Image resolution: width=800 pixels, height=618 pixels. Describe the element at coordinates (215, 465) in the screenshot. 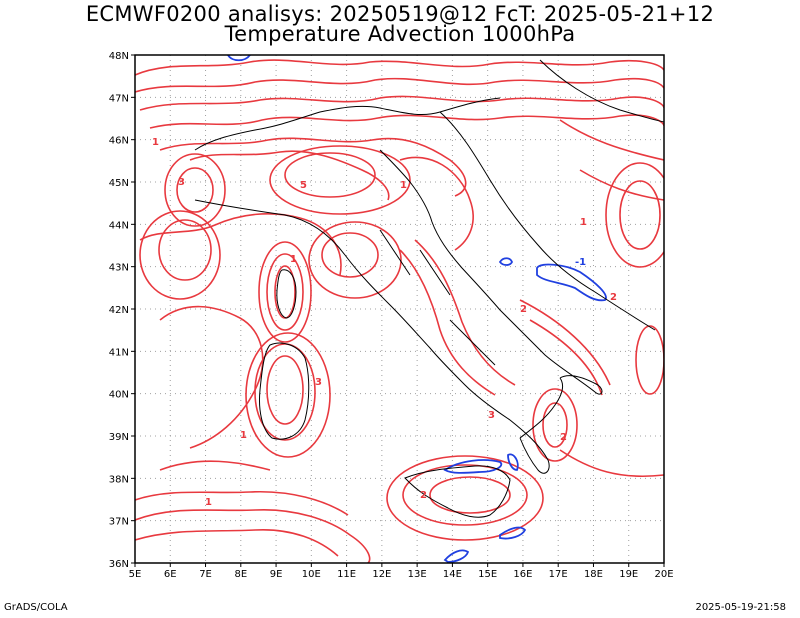

I see `contour-central-sea` at that location.